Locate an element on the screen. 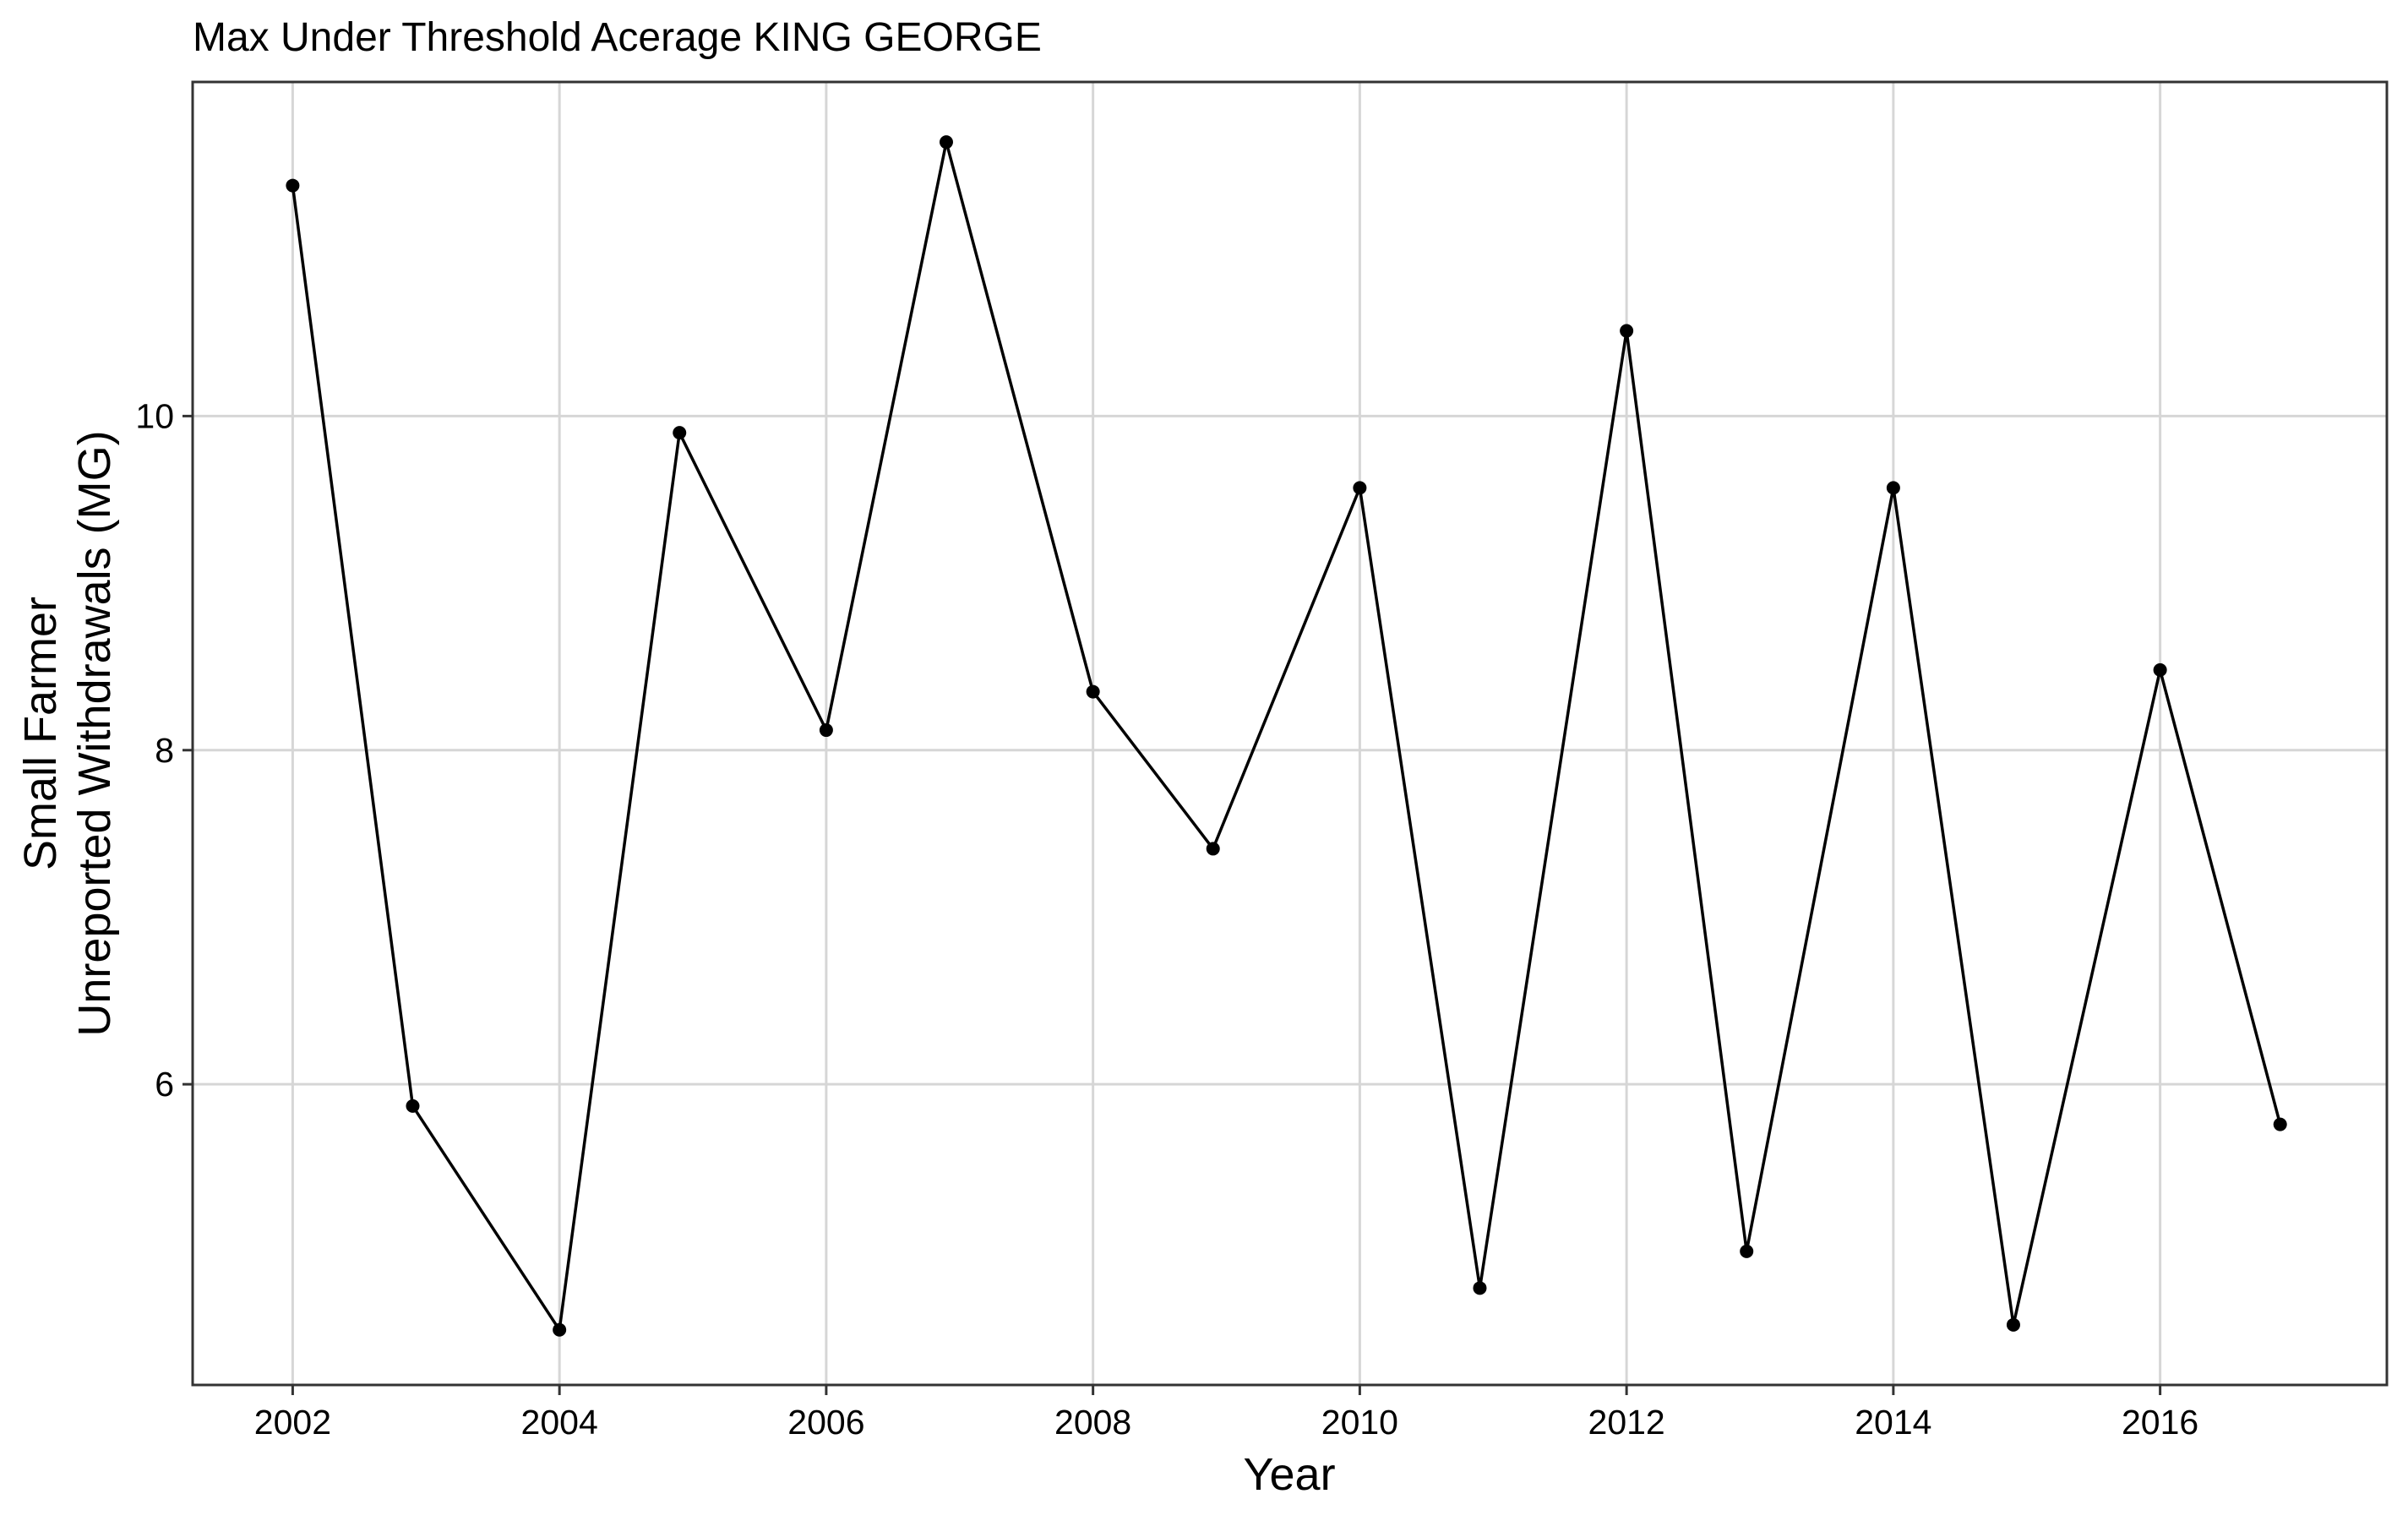  x-tick-label: 2008 is located at coordinates (1092, 1422).